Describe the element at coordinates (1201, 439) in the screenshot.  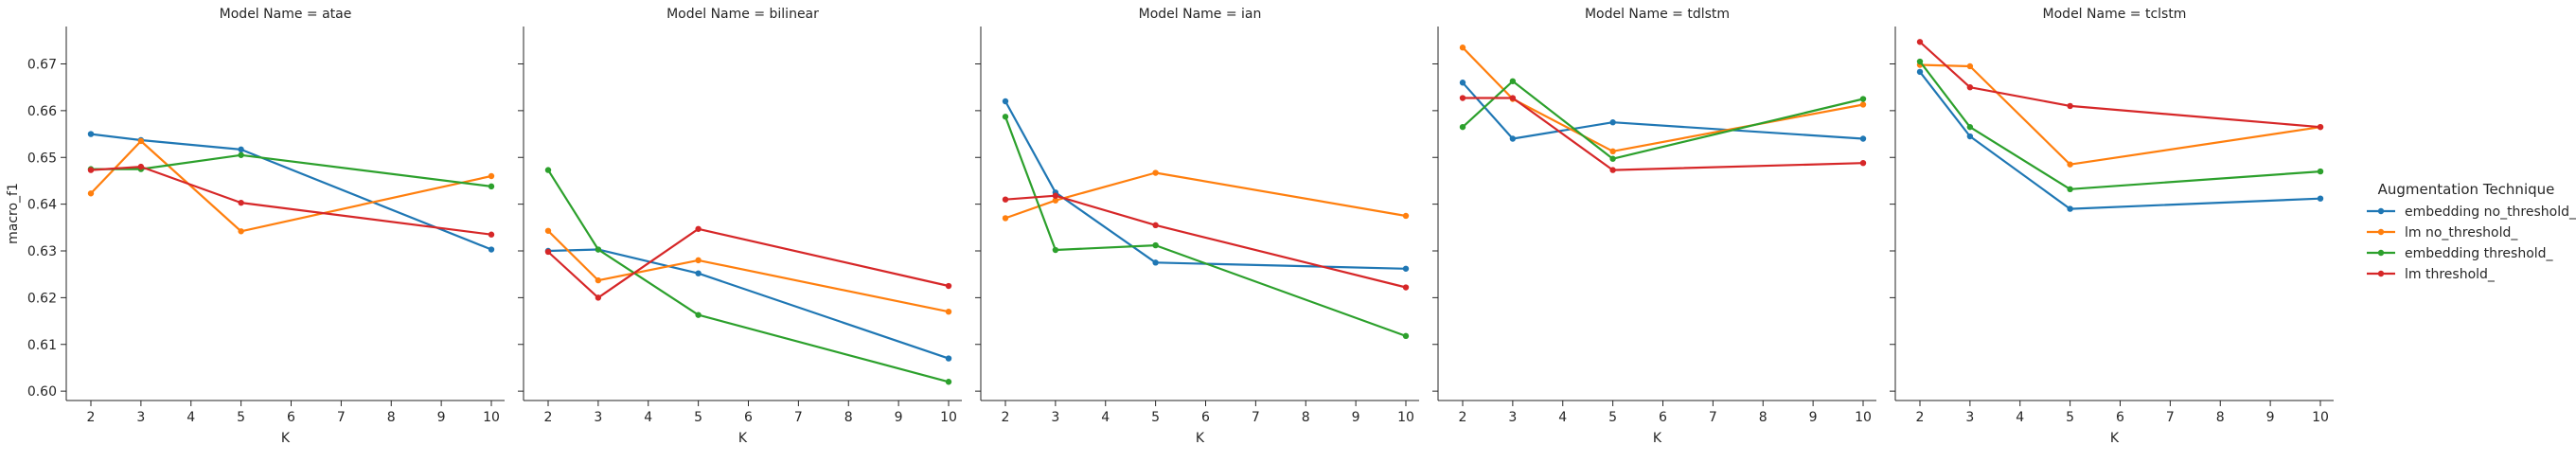
I see `x-axis-label-3: K` at that location.